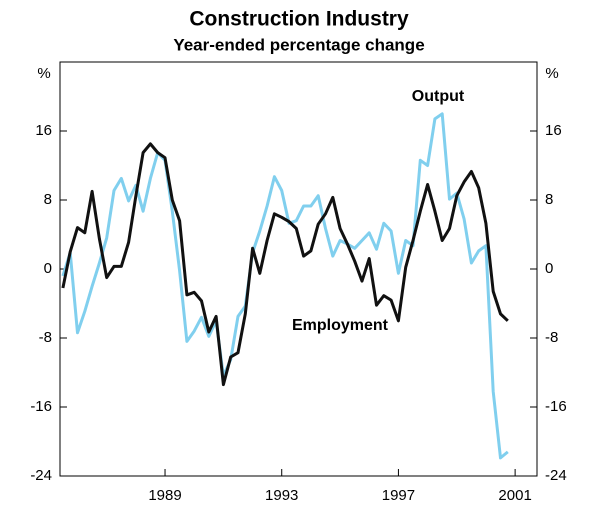  I want to click on chart-title: Construction Industry, so click(299, 19).